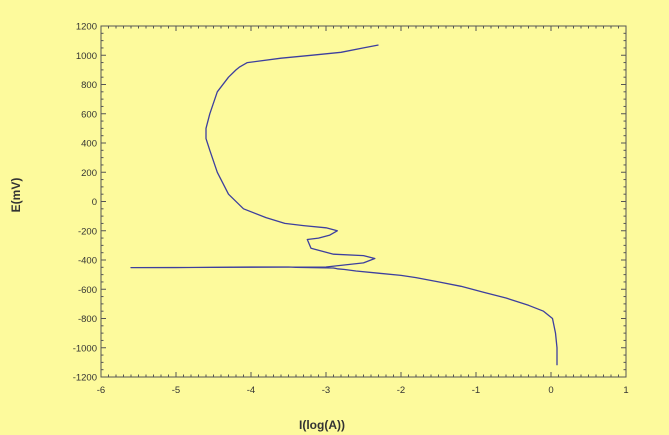  Describe the element at coordinates (87, 261) in the screenshot. I see `y-tick-label: -400` at that location.